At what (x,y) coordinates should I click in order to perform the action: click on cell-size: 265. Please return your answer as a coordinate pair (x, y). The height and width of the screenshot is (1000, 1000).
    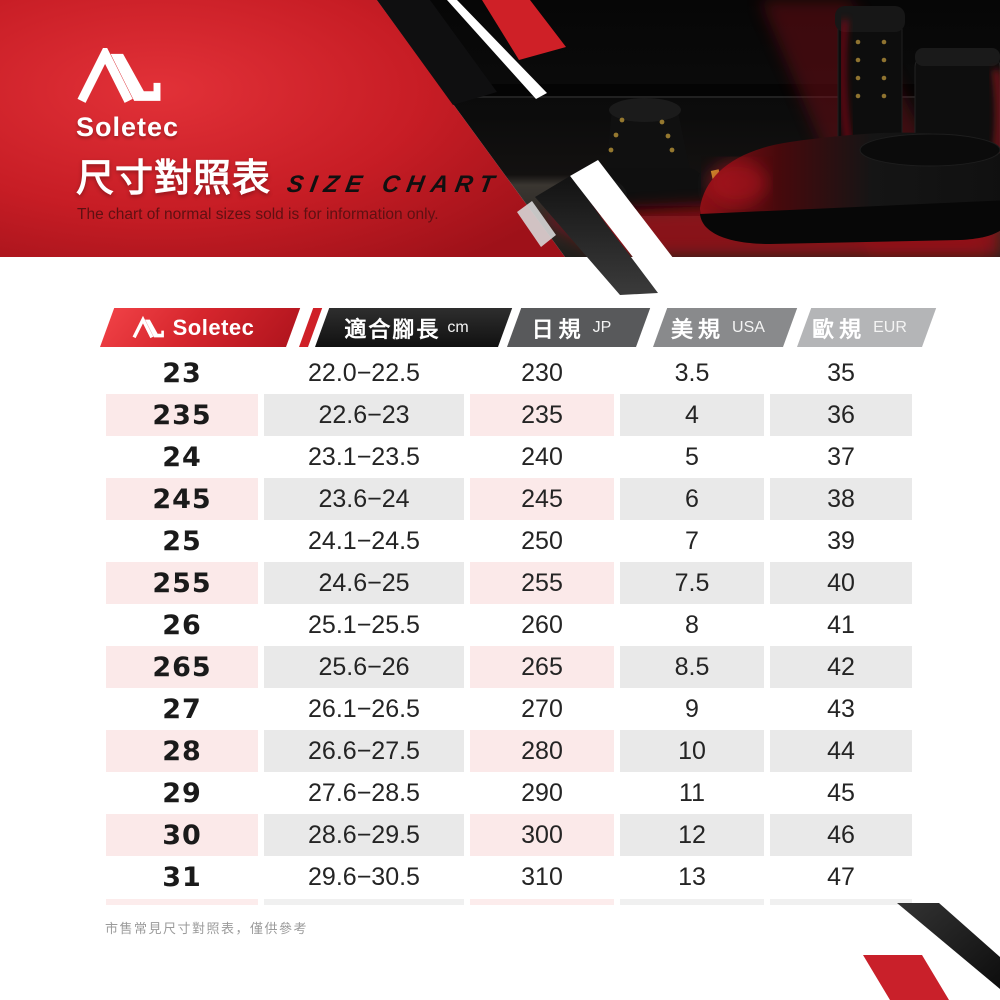
    Looking at the image, I should click on (182, 667).